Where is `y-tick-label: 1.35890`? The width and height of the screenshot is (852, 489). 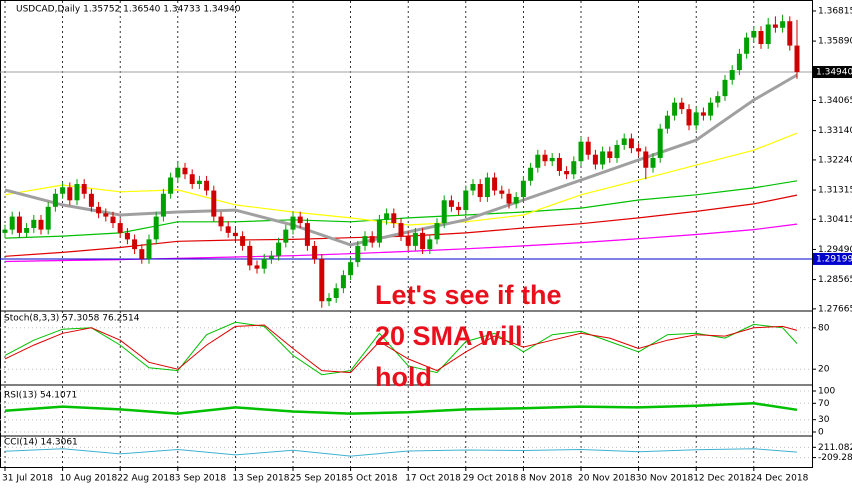 y-tick-label: 1.35890 is located at coordinates (835, 42).